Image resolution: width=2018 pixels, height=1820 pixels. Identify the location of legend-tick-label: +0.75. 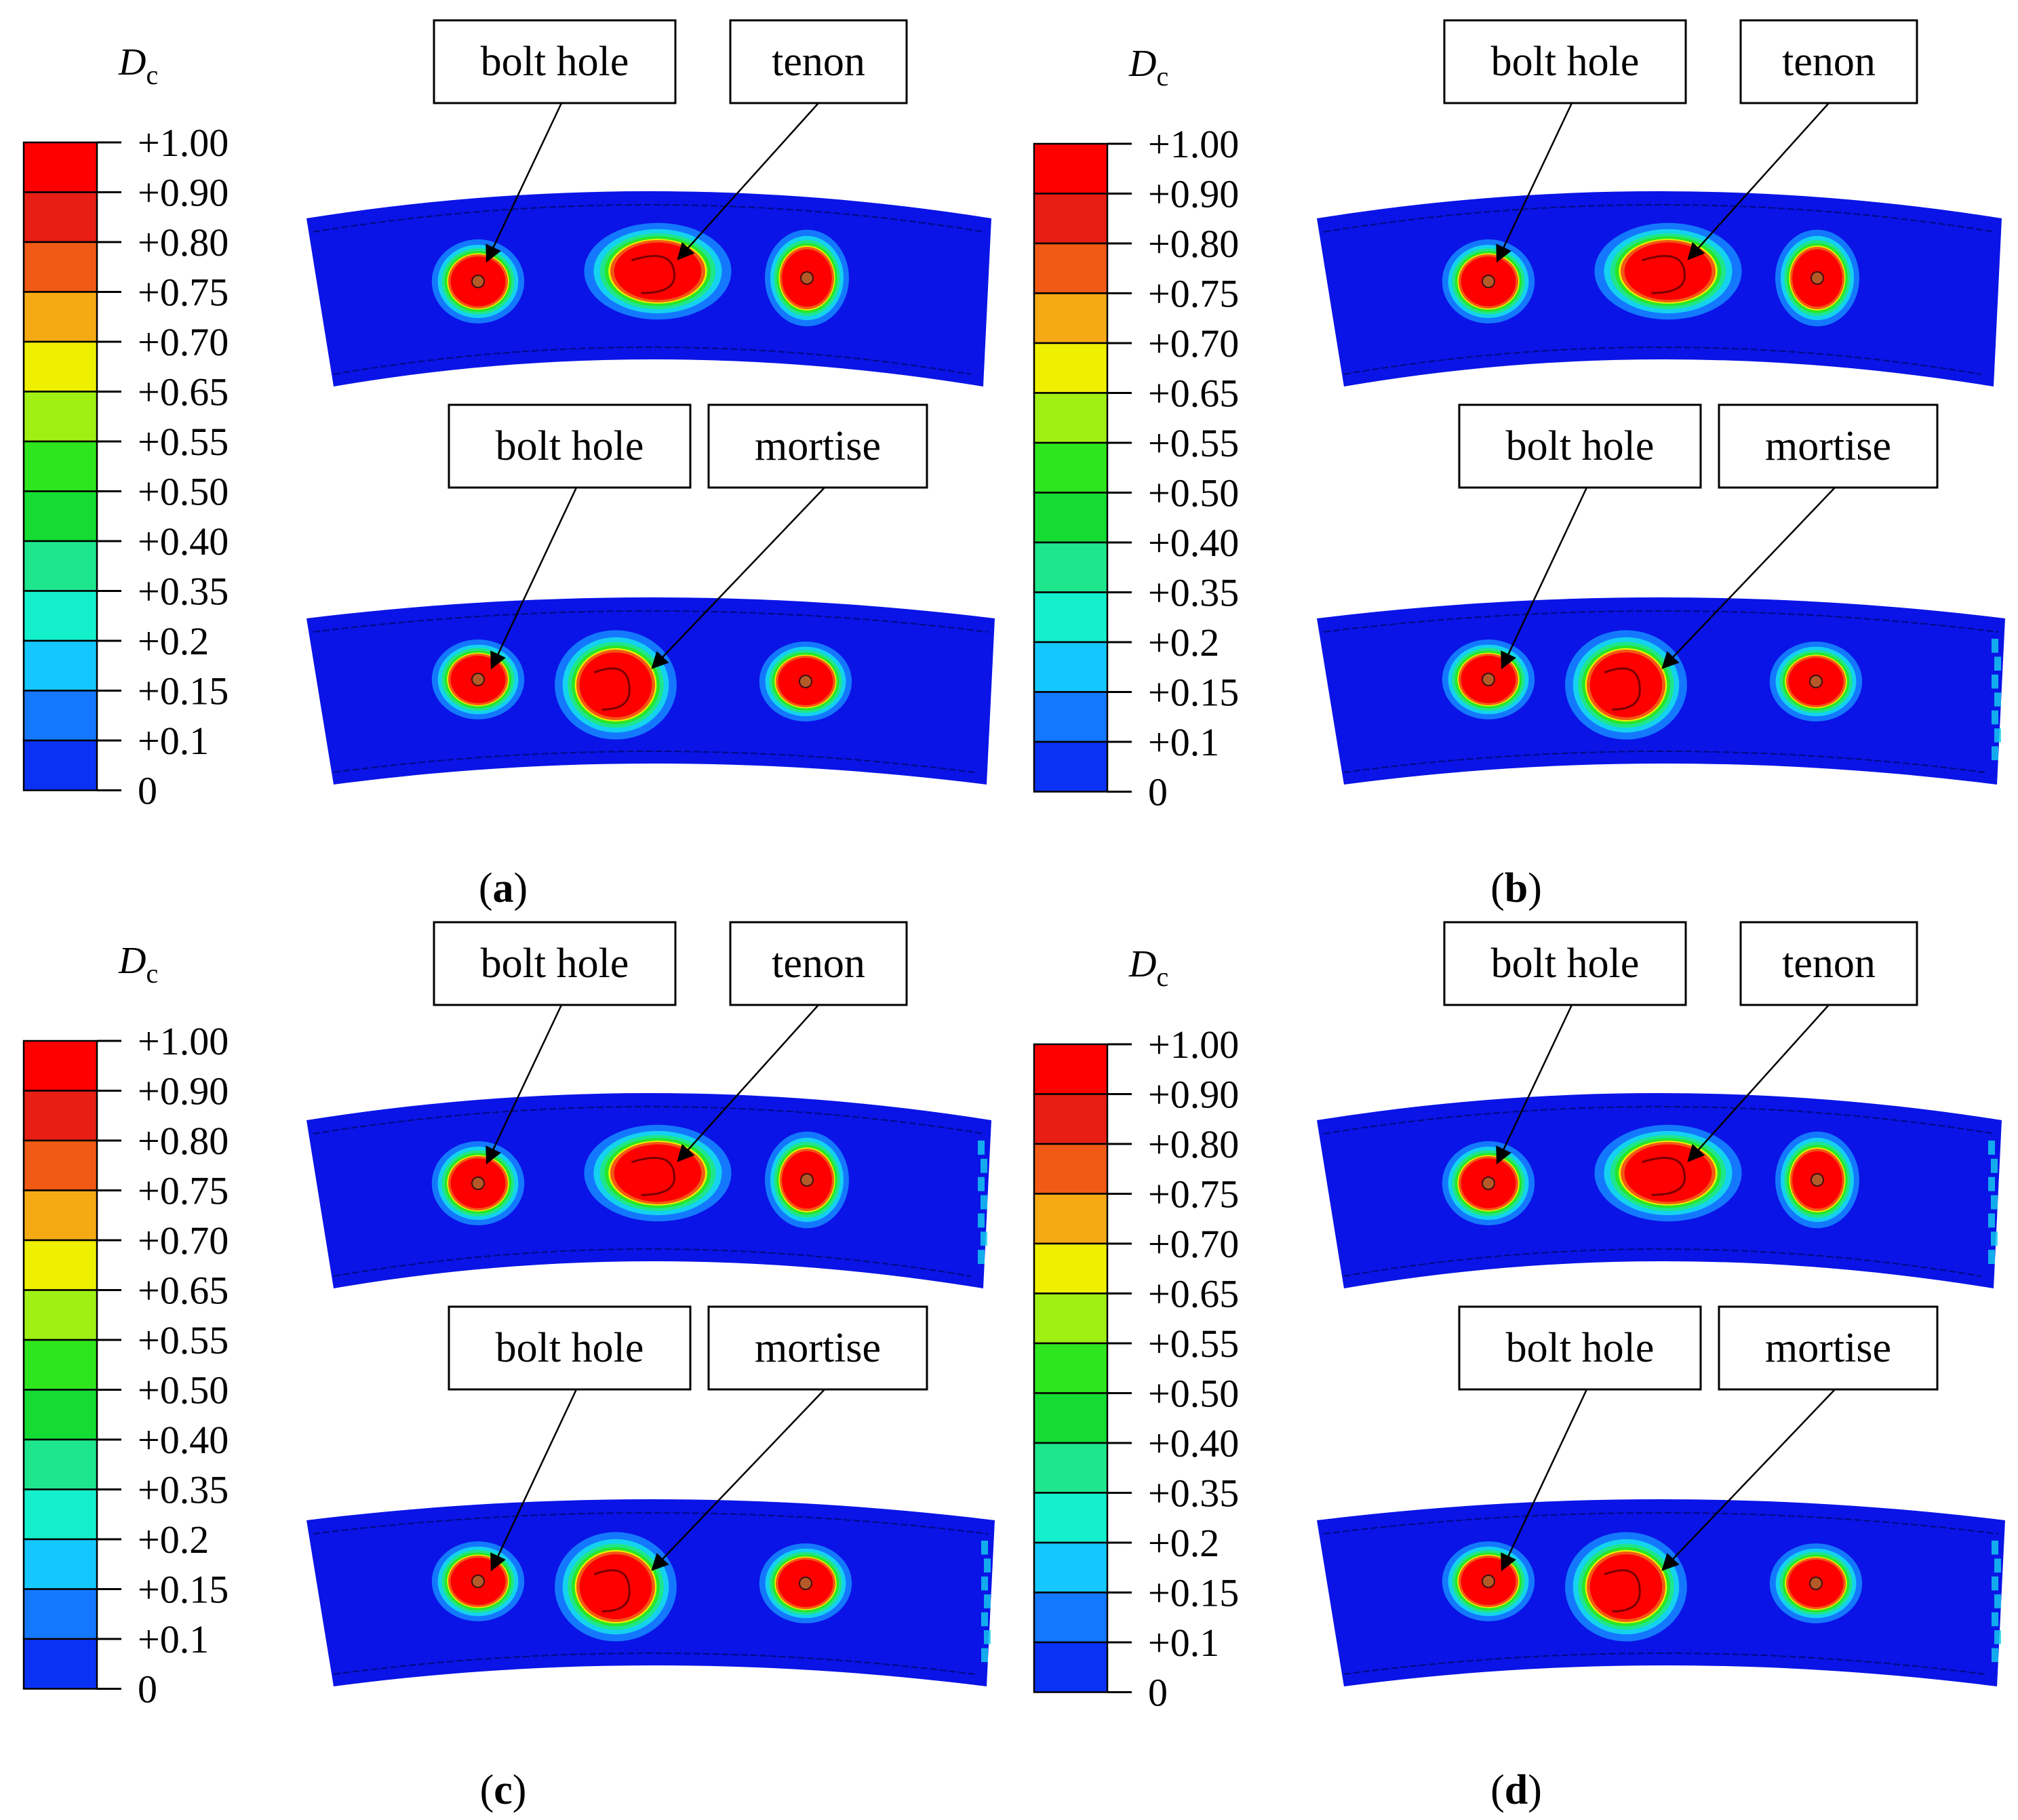
(183, 1191).